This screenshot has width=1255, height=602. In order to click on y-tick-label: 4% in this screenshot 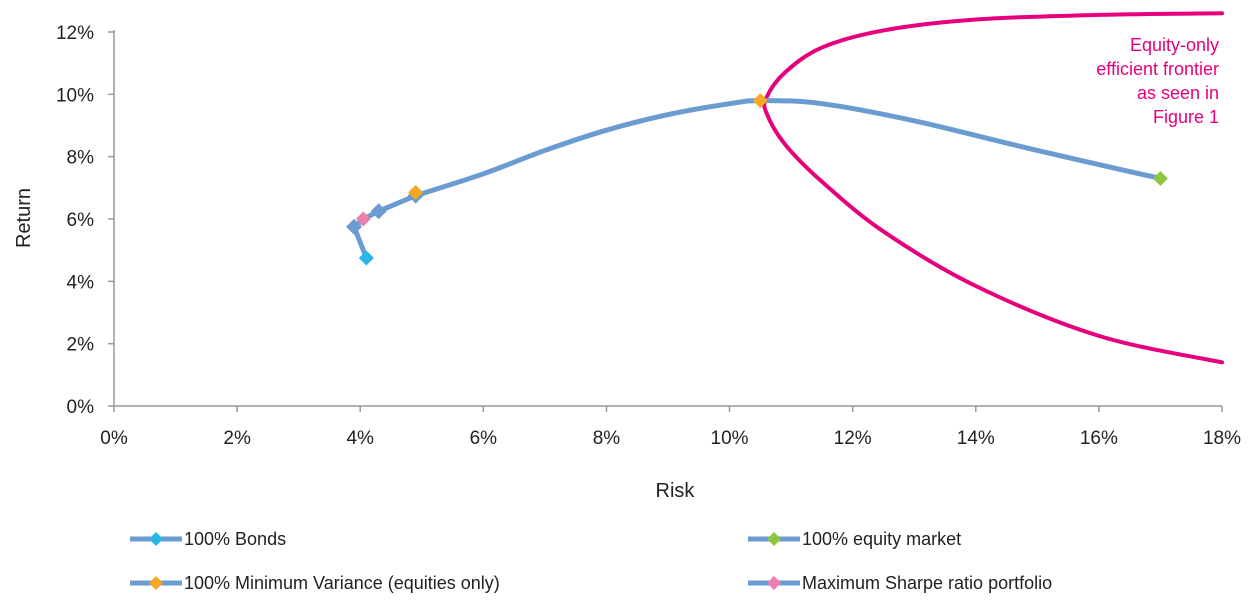, I will do `click(81, 282)`.